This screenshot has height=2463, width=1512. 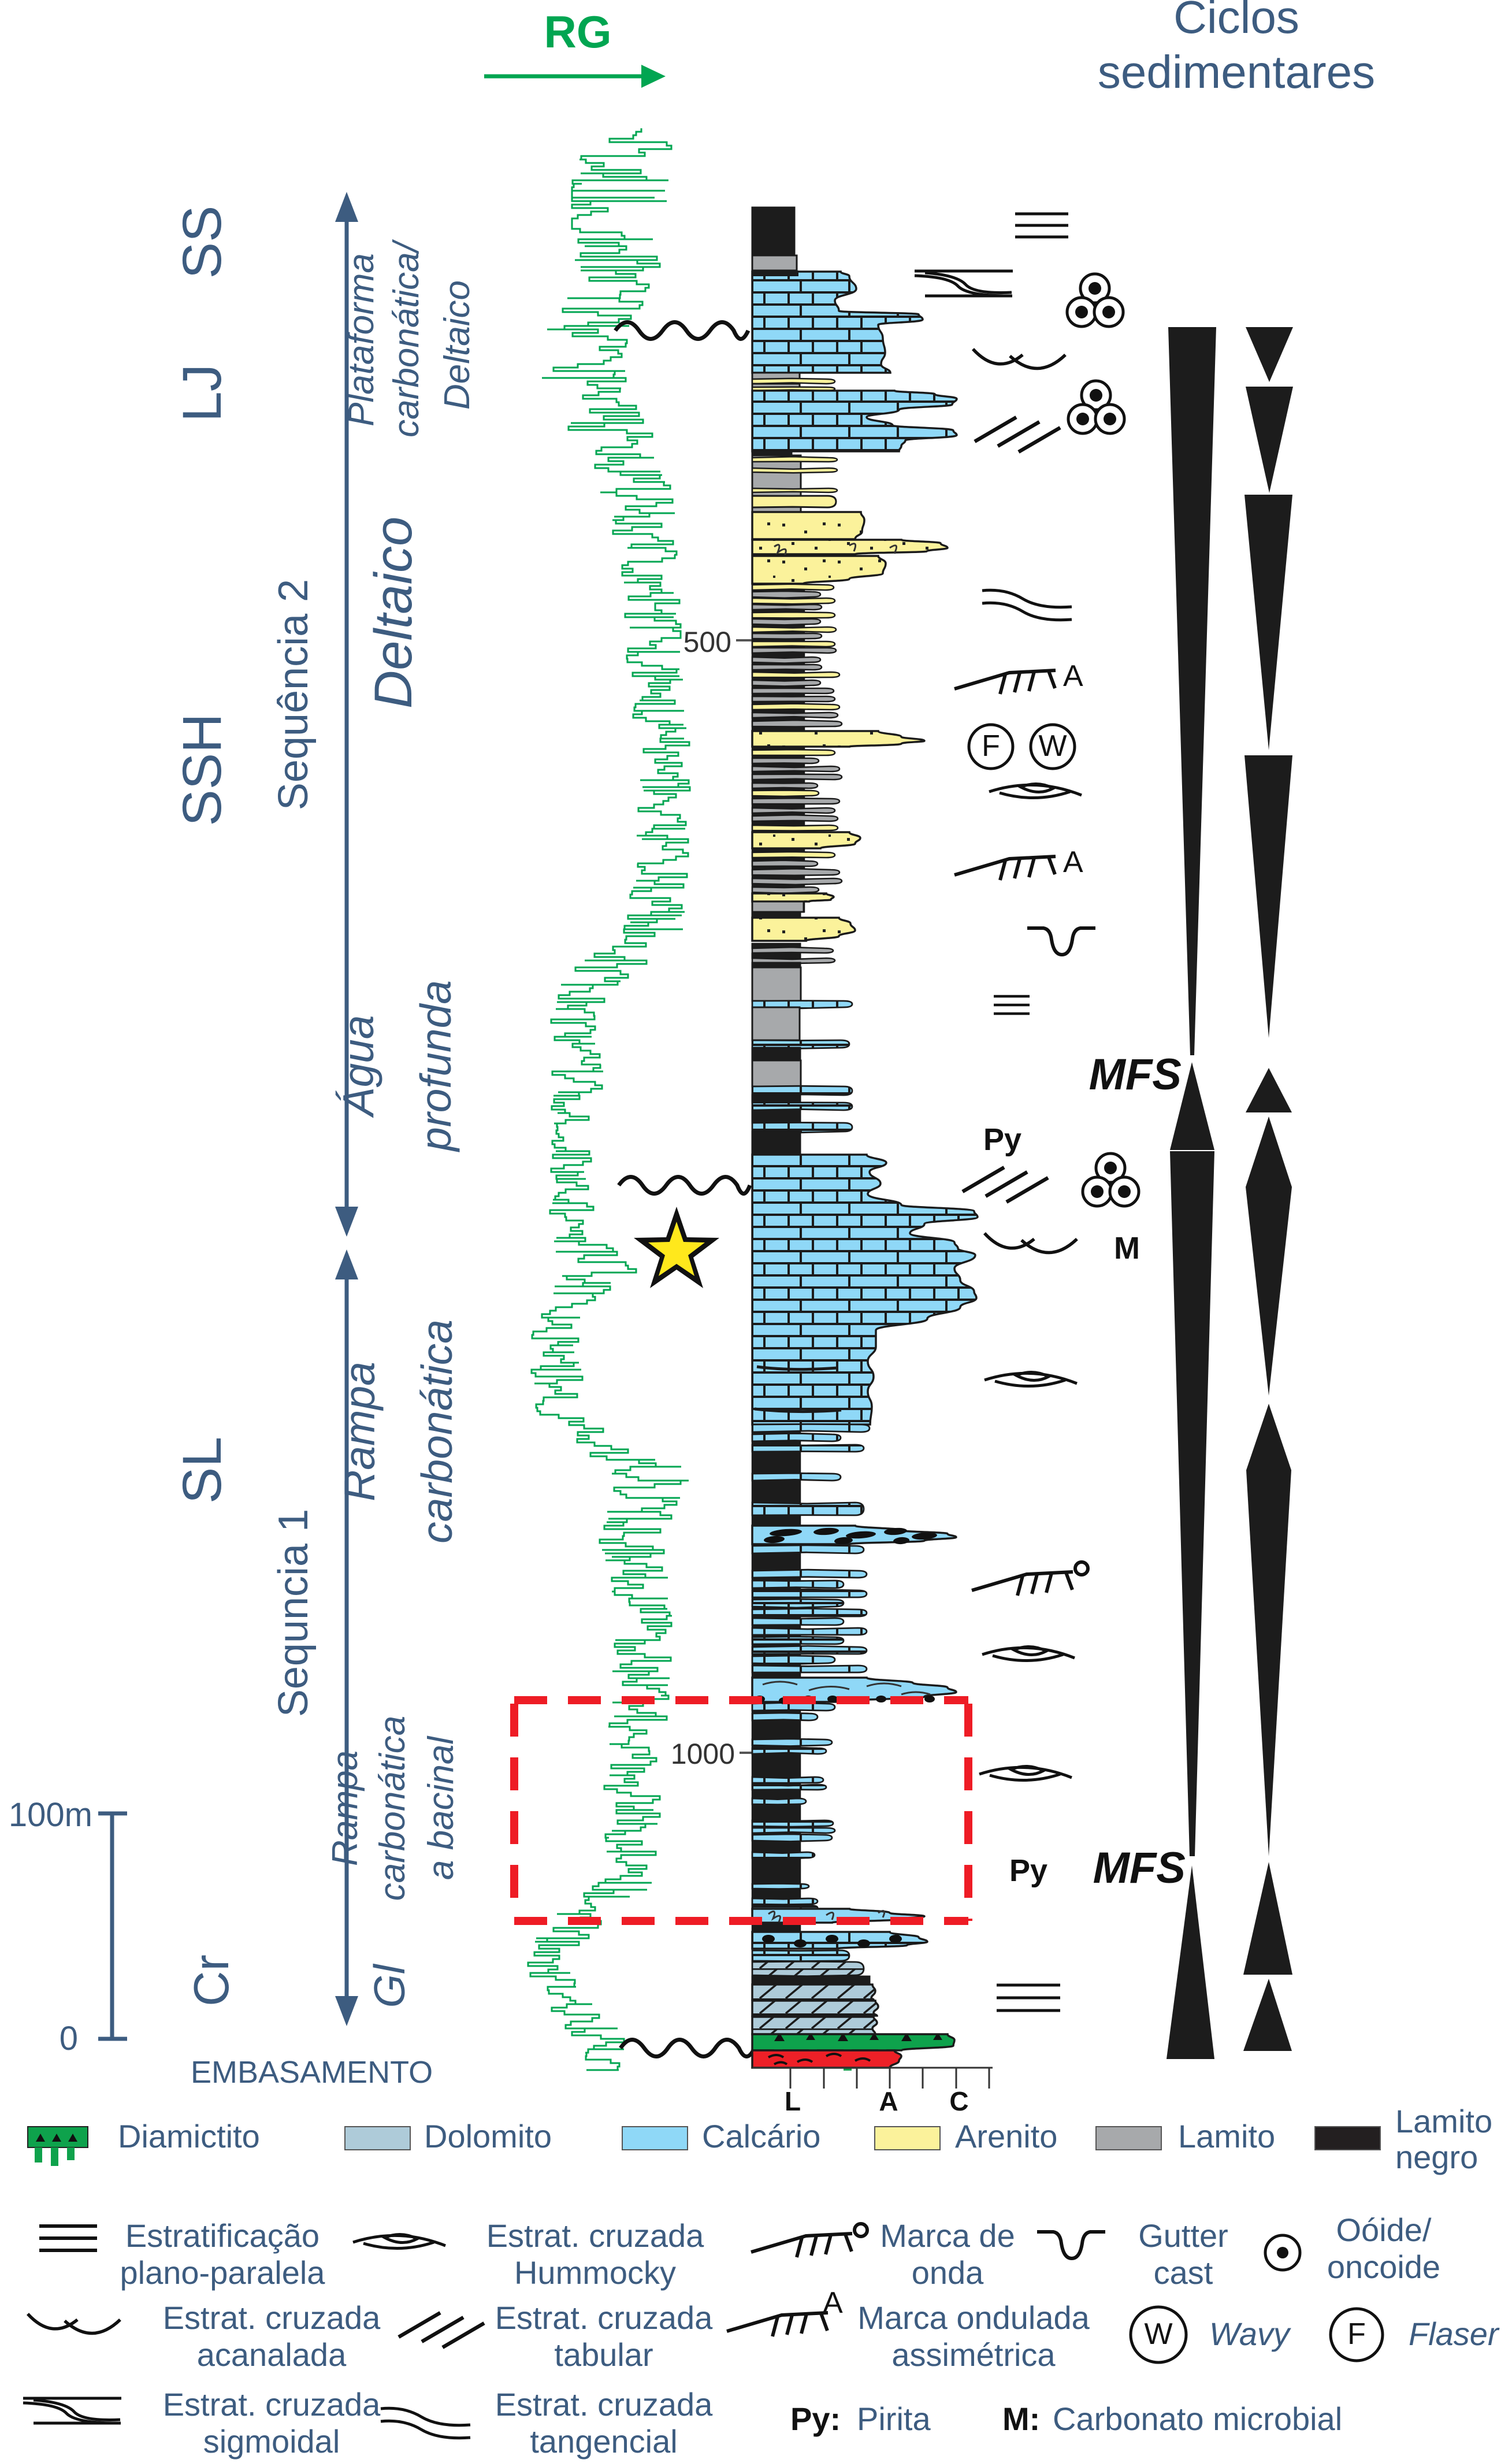 I want to click on svg-text: sedimentares, so click(x=1236, y=72).